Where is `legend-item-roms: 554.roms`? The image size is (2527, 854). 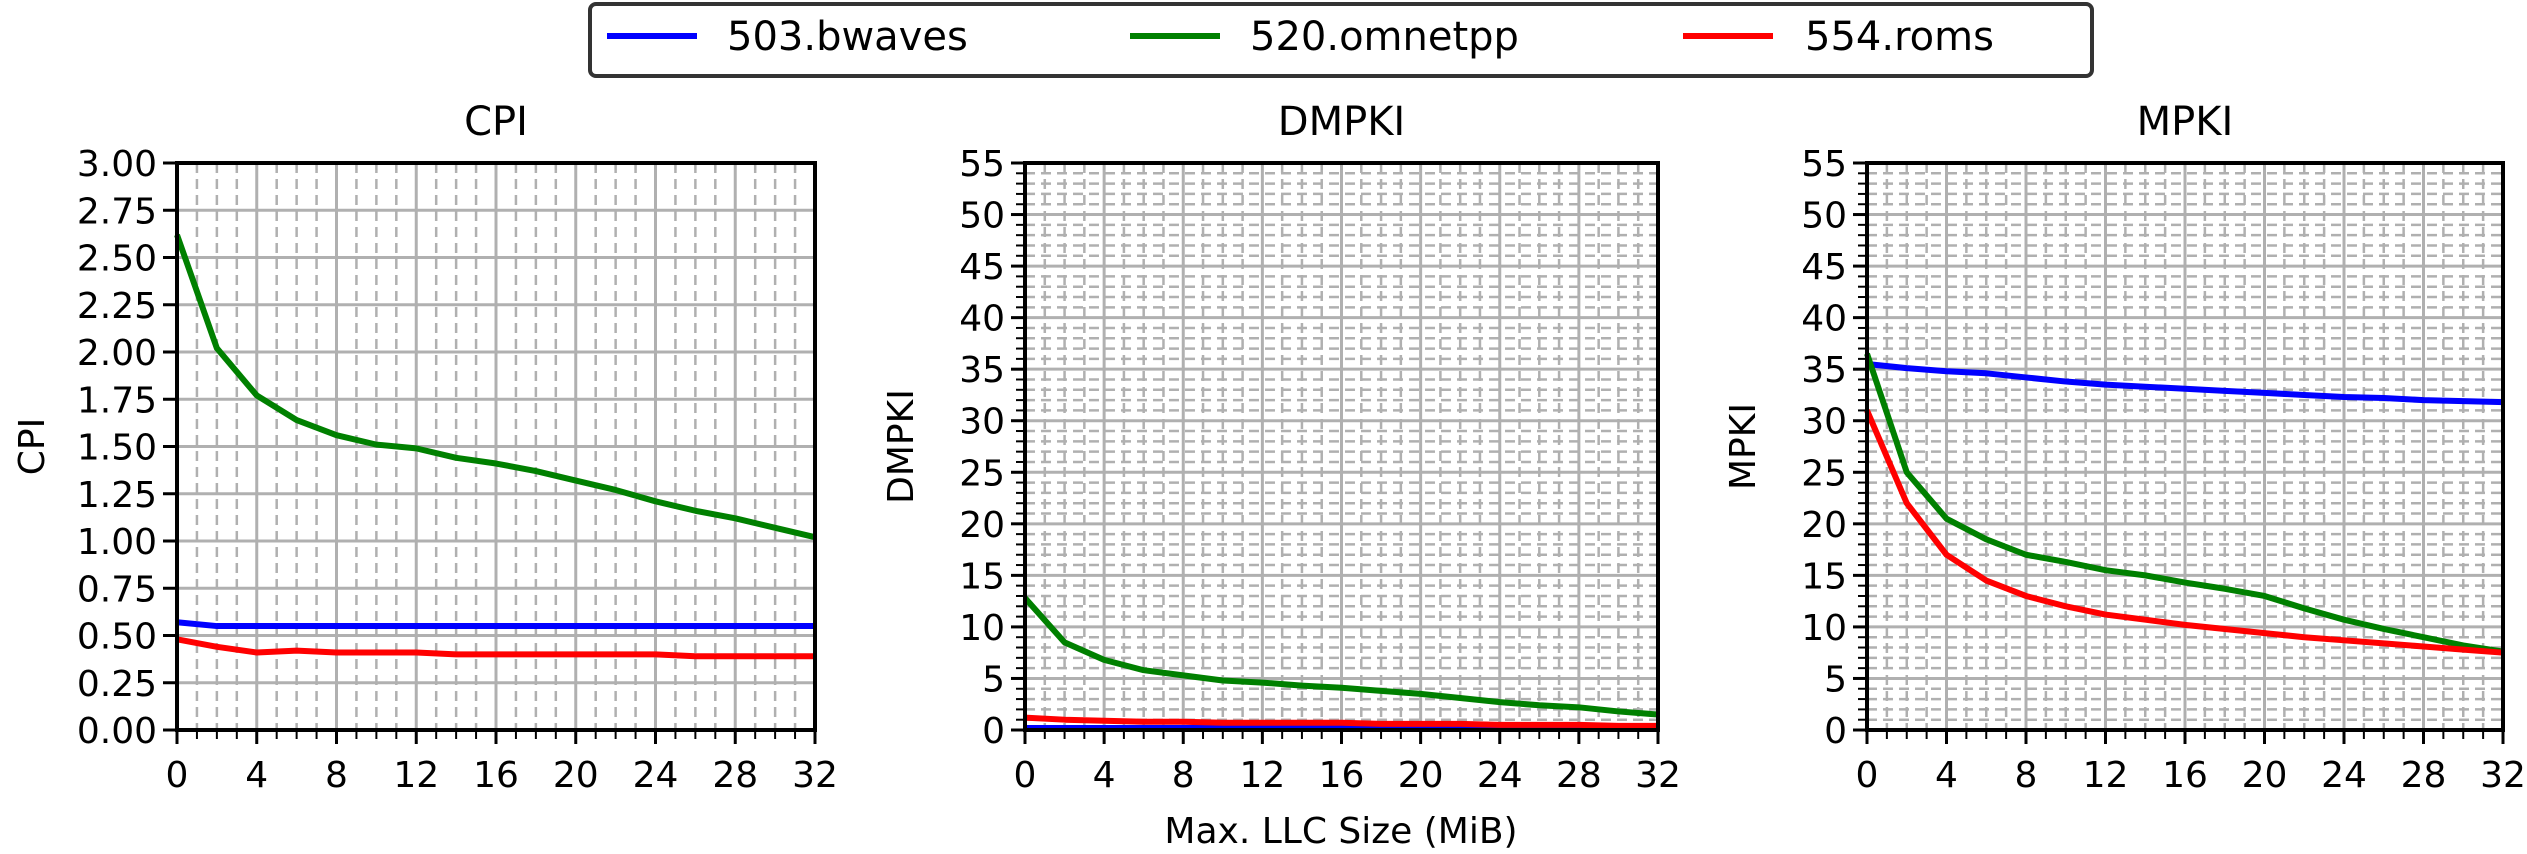
legend-item-roms: 554.roms is located at coordinates (1838, 37).